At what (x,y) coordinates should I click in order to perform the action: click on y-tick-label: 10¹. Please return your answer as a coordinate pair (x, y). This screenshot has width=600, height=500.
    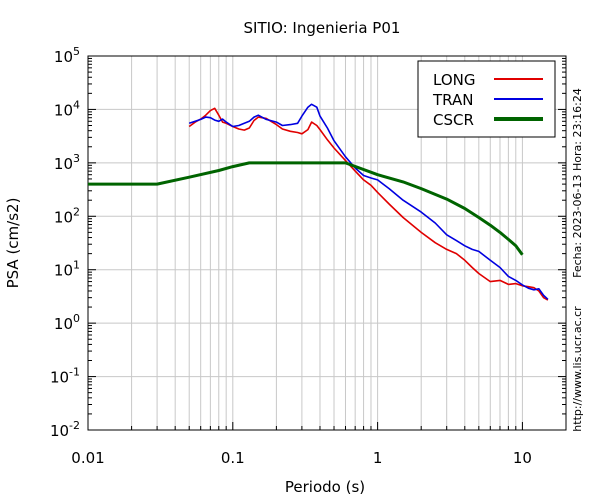
    Looking at the image, I should click on (67, 269).